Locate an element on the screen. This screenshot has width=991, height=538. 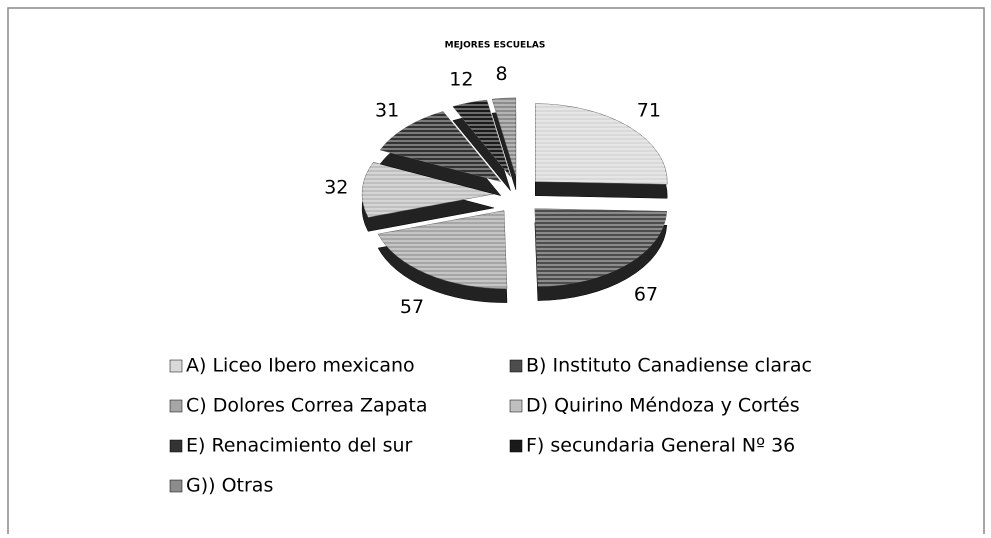
legend-label: C) Dolores Correa Zapata is located at coordinates (307, 406).